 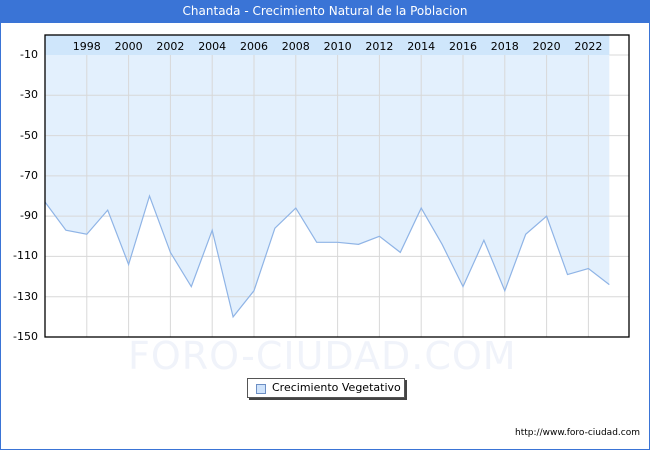 What do you see at coordinates (86, 46) in the screenshot?
I see `x-tick-label: 1998` at bounding box center [86, 46].